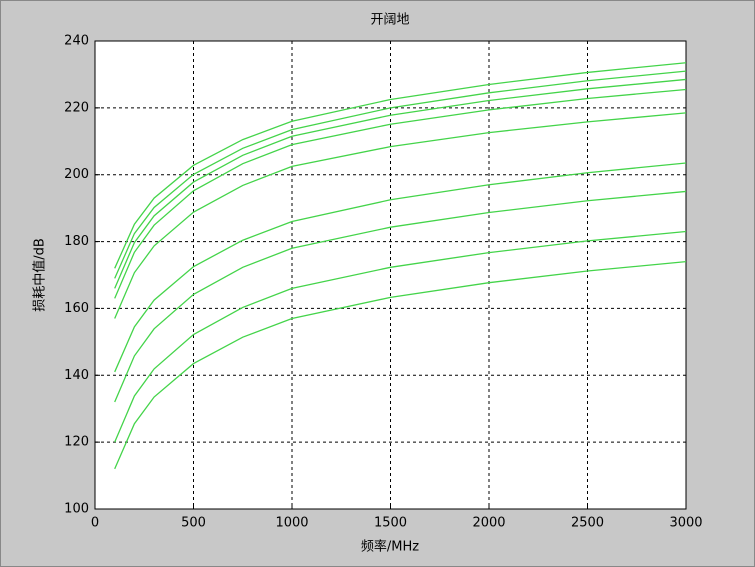  I want to click on y-axis-label: 损耗中值/dB, so click(40, 275).